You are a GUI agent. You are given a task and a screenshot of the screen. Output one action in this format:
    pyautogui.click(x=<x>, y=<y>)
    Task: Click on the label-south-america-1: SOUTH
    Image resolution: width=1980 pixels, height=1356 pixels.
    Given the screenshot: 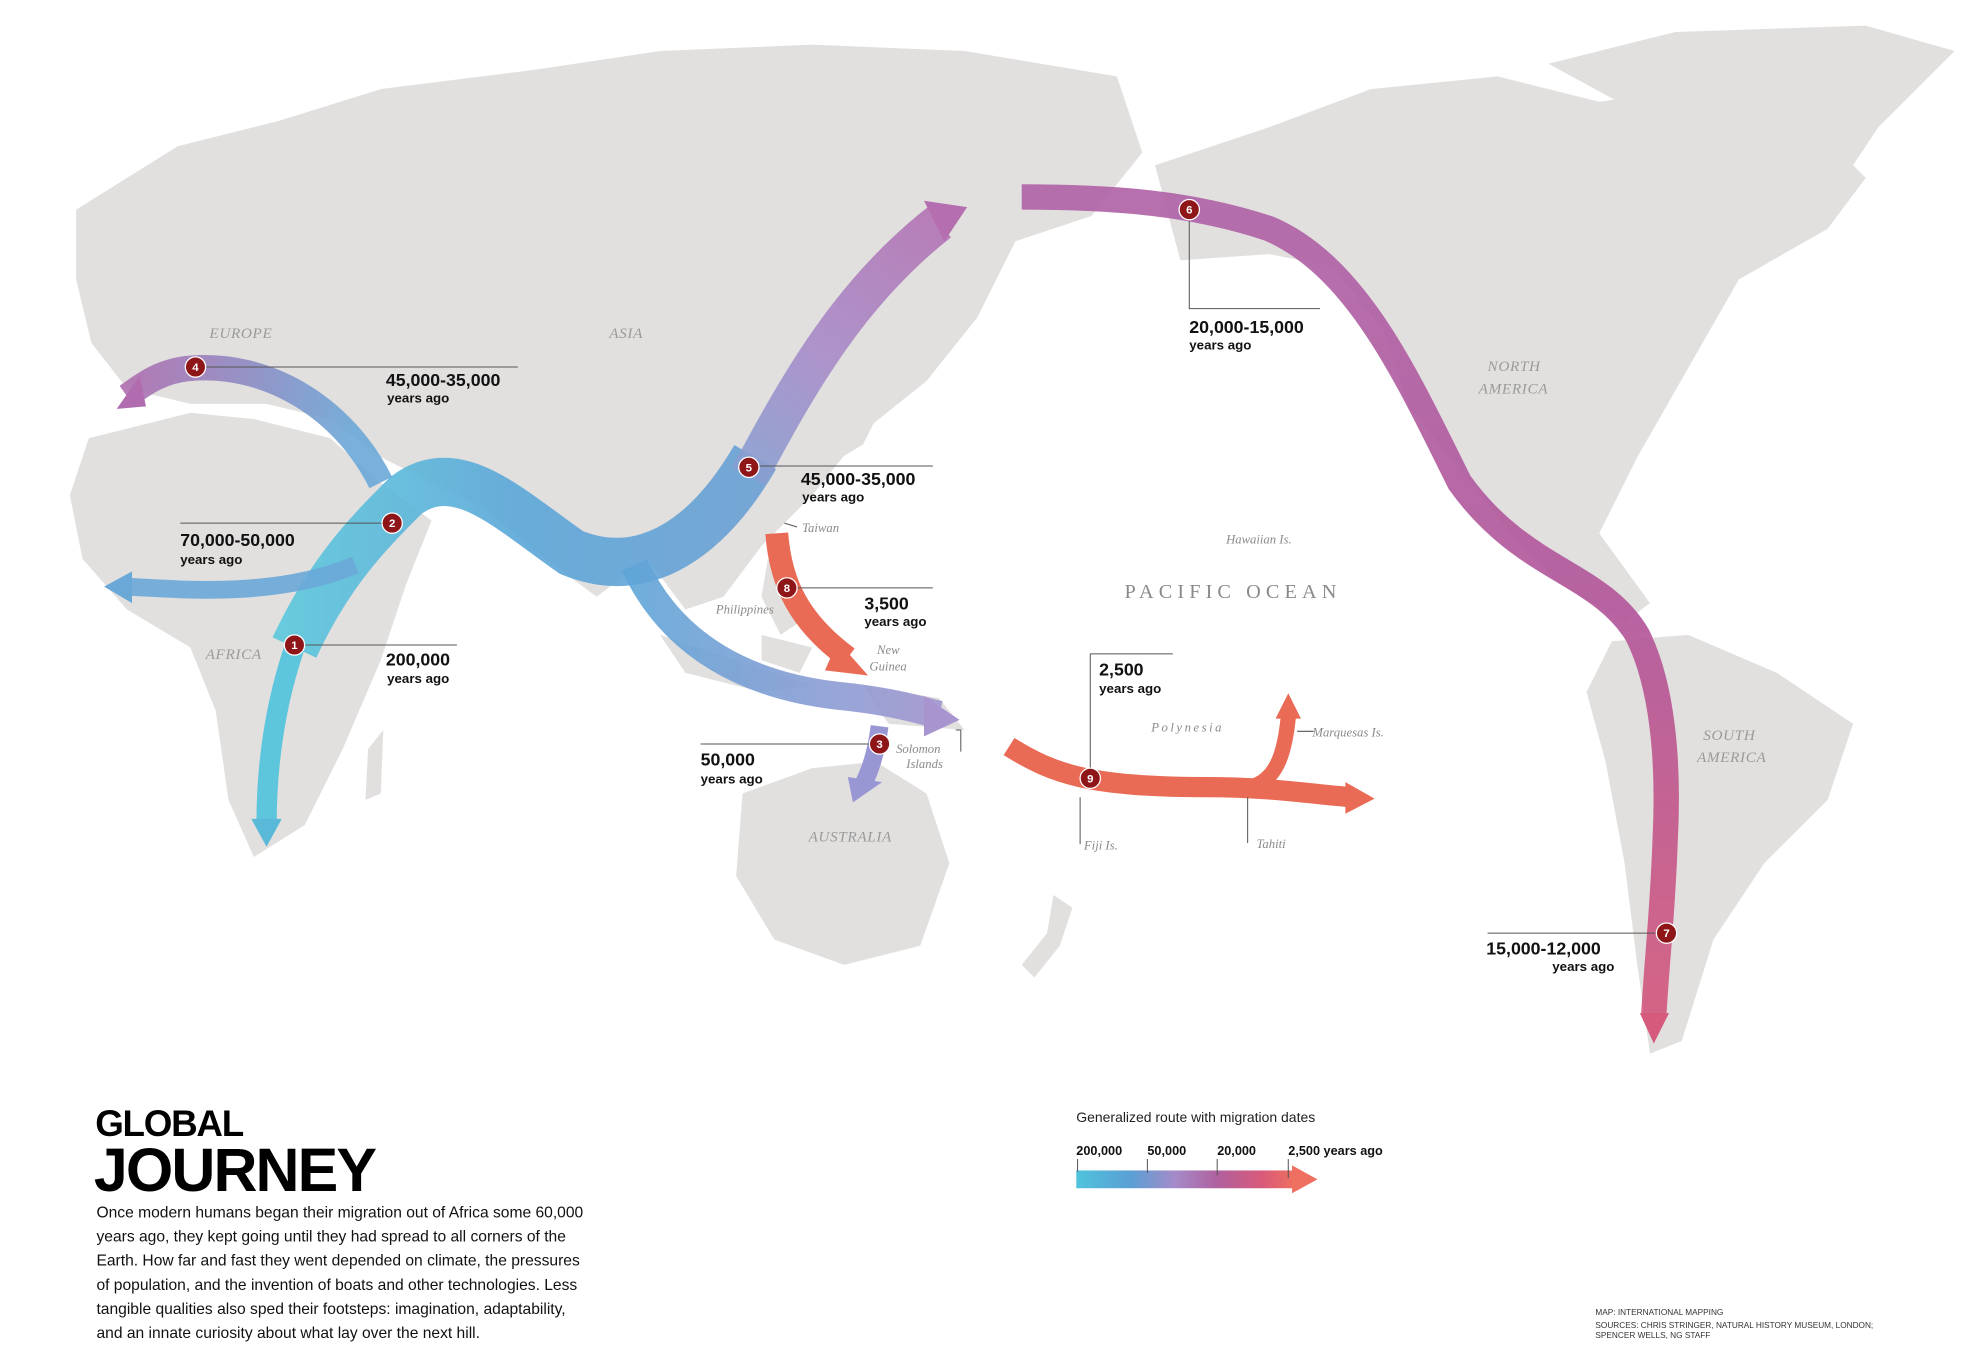 What is the action you would take?
    pyautogui.click(x=1729, y=735)
    